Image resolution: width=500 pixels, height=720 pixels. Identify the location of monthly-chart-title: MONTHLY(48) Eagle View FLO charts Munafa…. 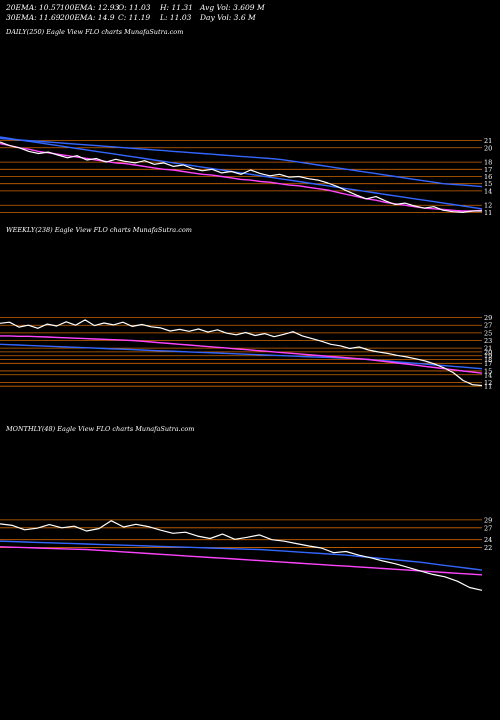
(100, 429).